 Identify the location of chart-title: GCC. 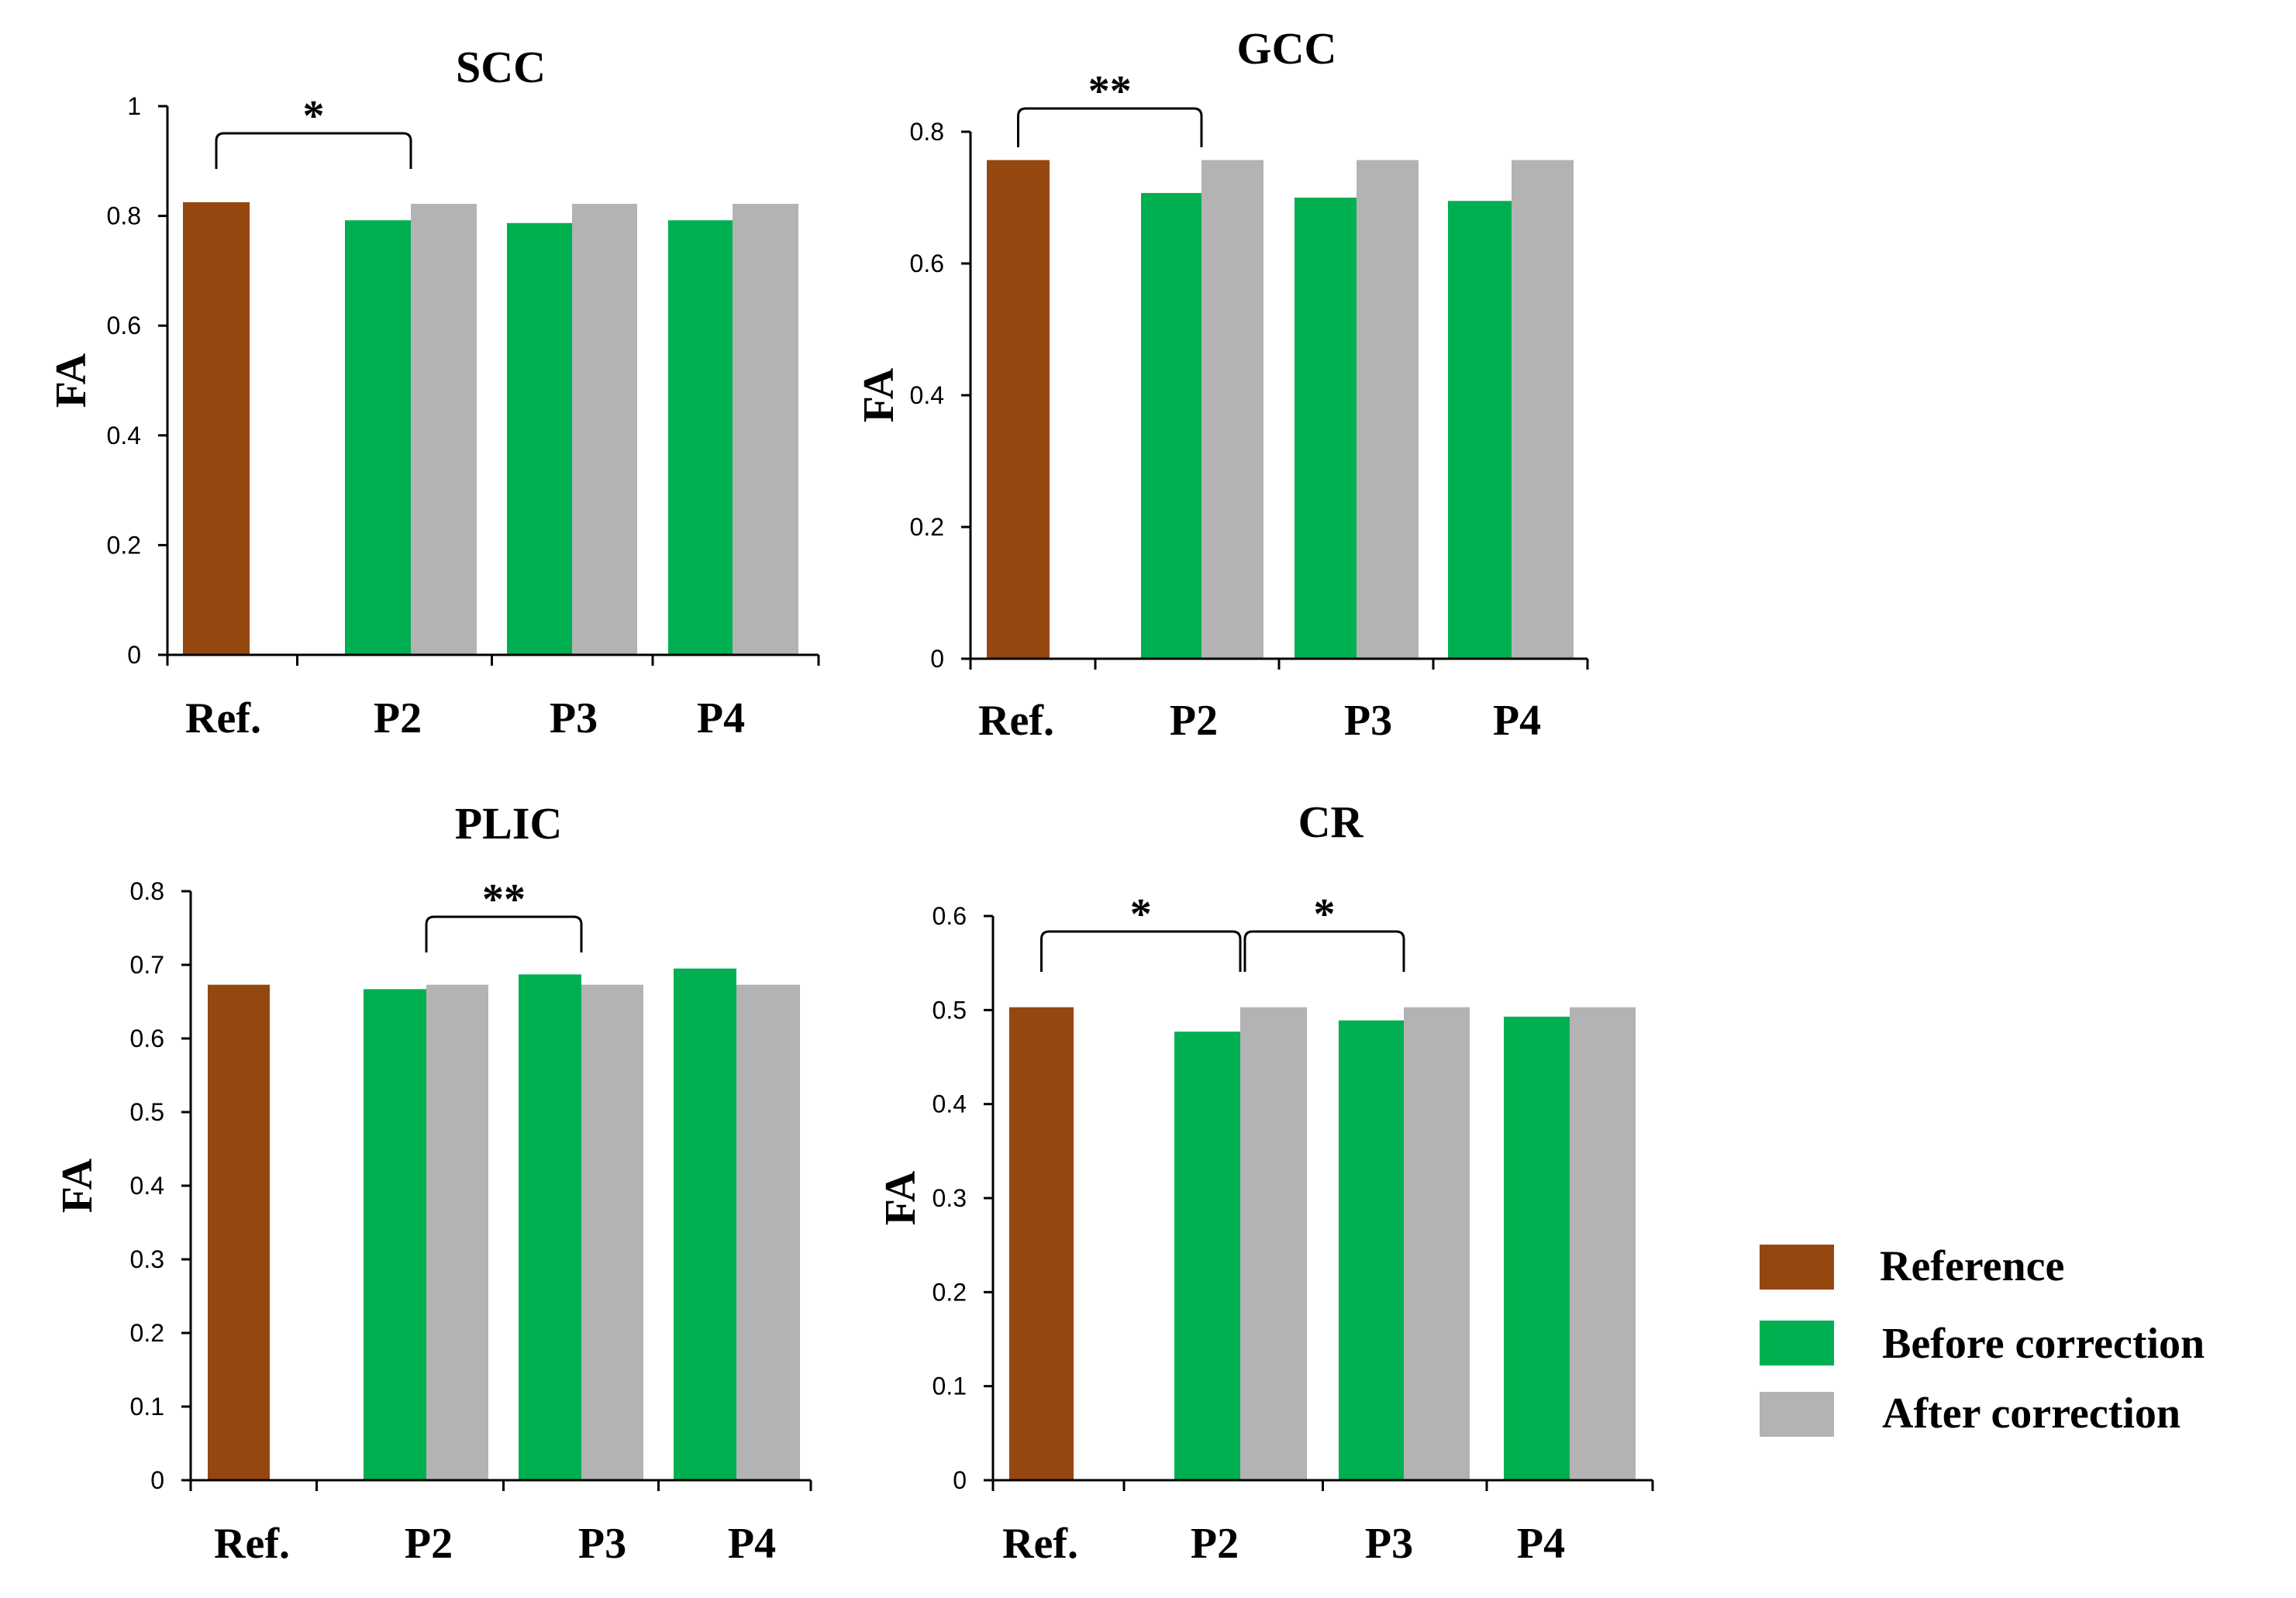
(1287, 48).